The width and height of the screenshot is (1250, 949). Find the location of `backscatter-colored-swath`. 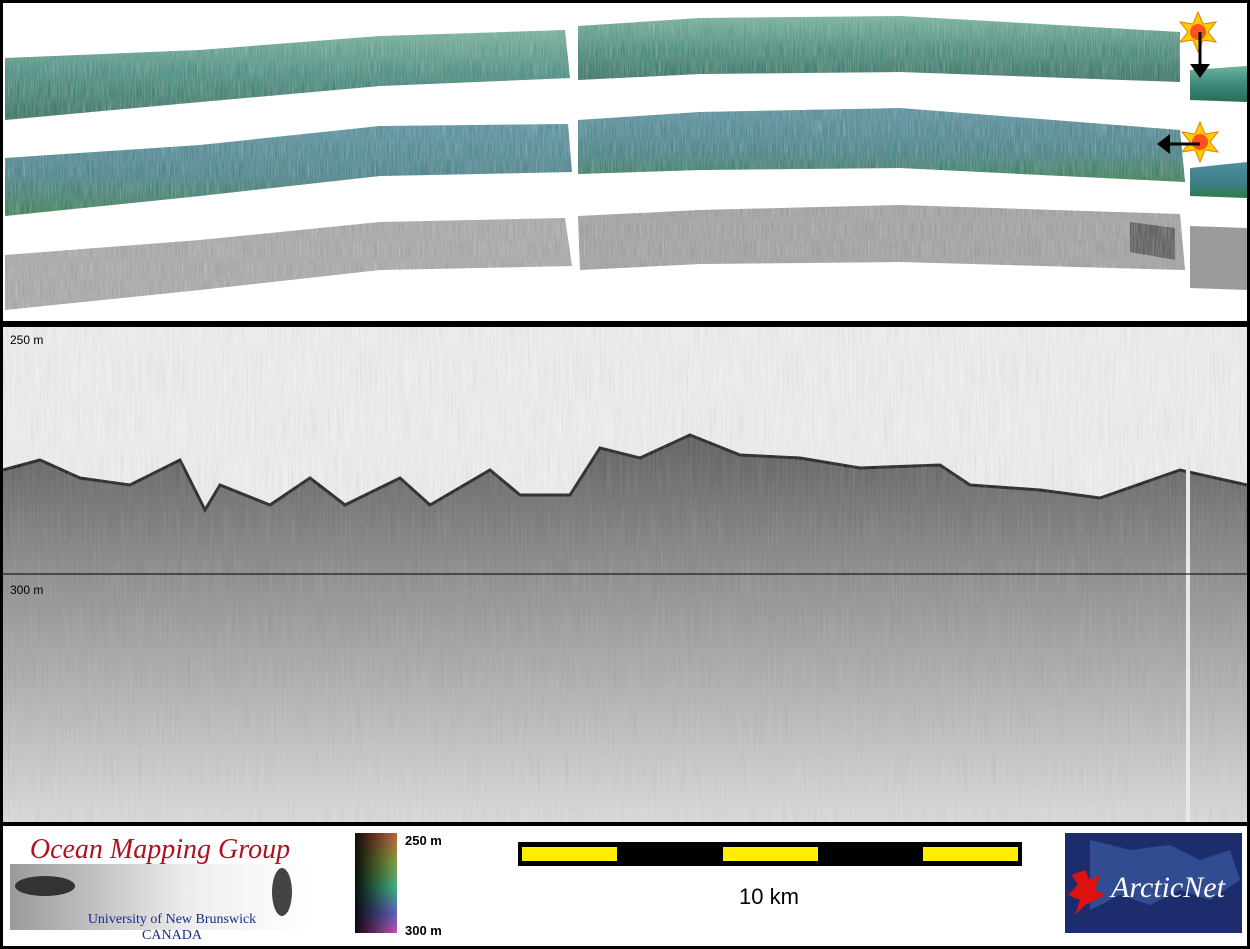

backscatter-colored-swath is located at coordinates (626, 162).